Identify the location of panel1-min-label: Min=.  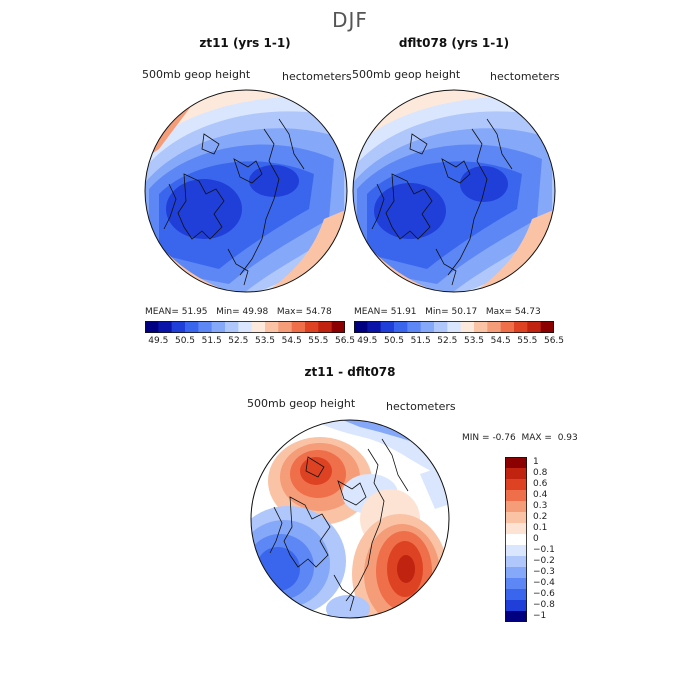
(228, 312).